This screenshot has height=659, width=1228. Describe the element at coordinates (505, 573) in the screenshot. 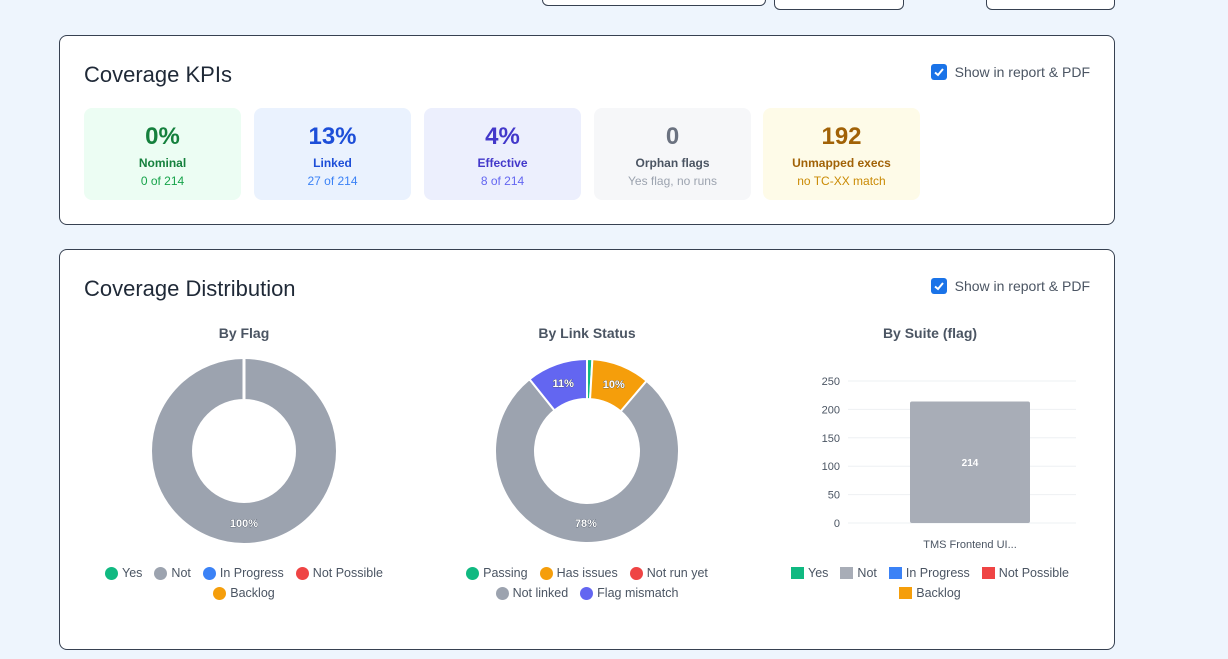

I see `legend-label: Passing` at that location.